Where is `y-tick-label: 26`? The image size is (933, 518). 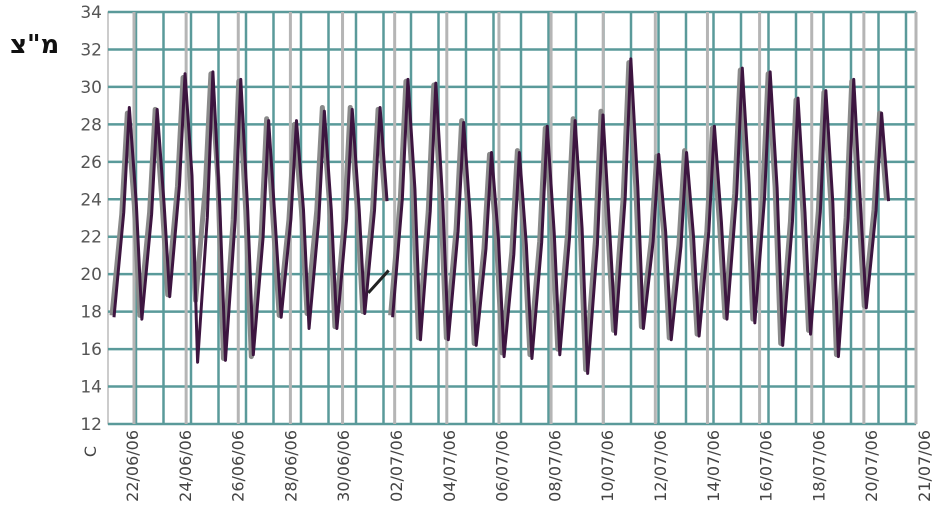 y-tick-label: 26 is located at coordinates (91, 163).